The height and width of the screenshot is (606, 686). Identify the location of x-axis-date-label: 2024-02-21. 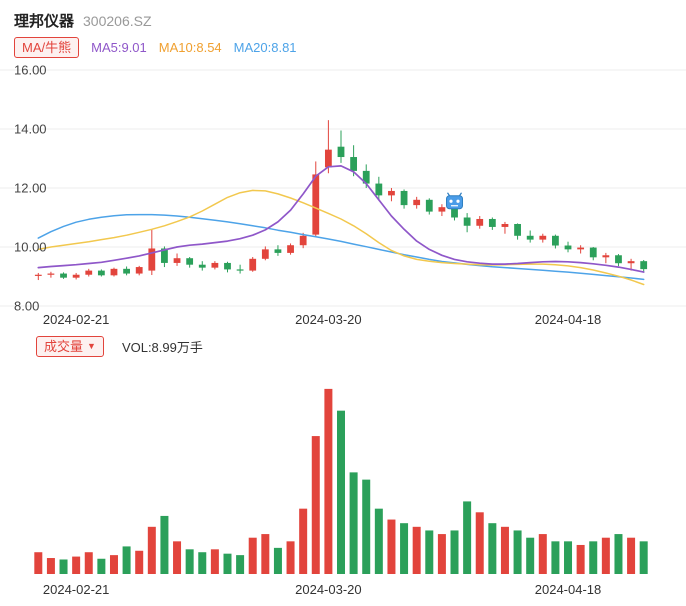
(76, 589).